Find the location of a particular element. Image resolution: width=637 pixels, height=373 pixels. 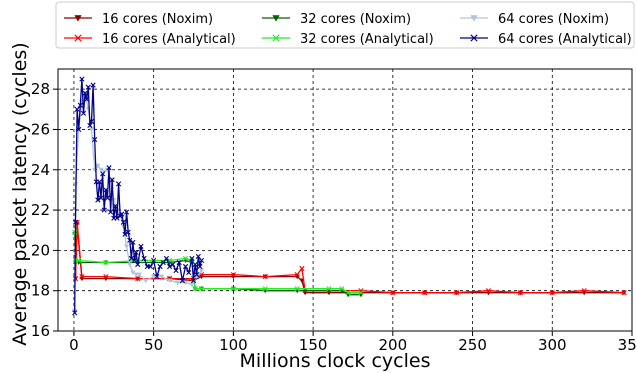

y-tick-label: 18 is located at coordinates (40, 291).